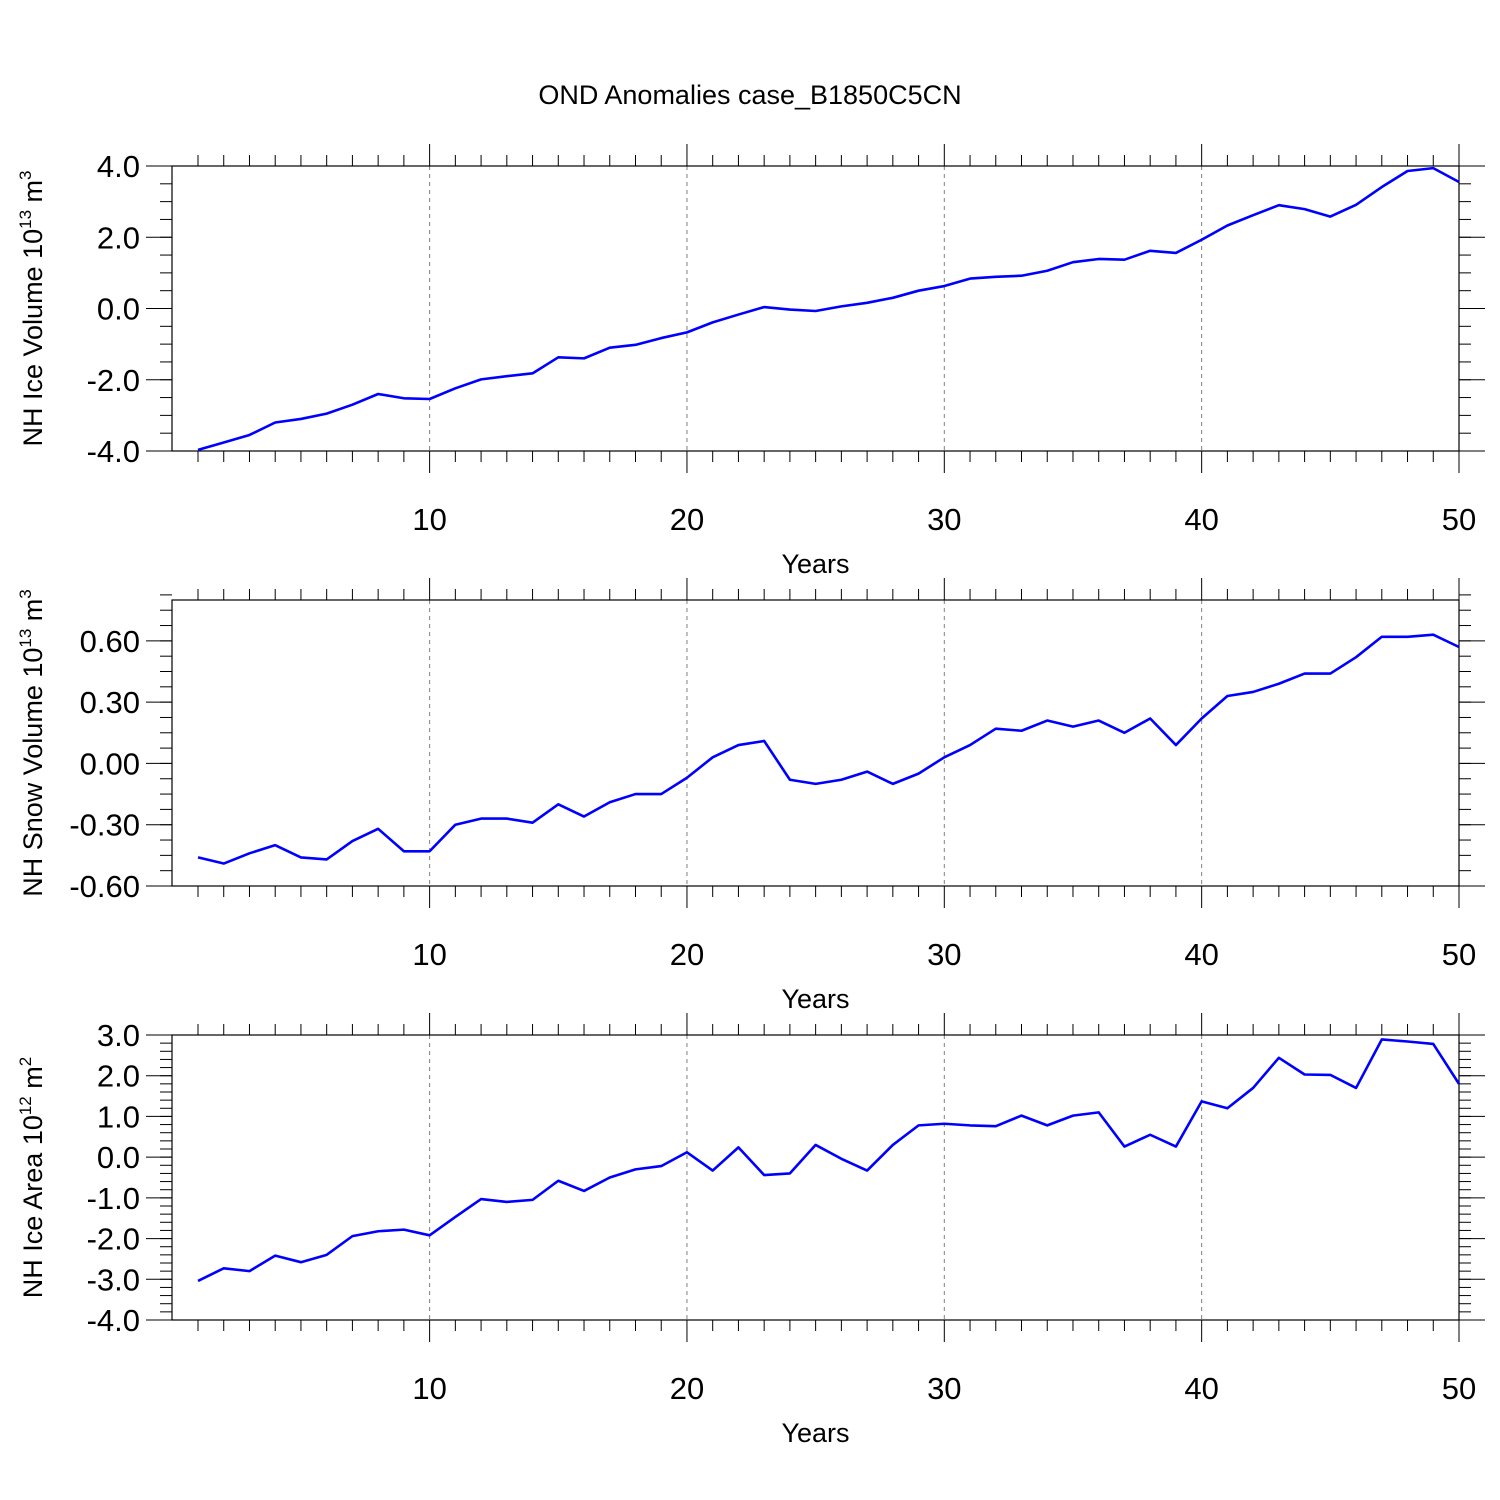 The image size is (1500, 1500). Describe the element at coordinates (110, 641) in the screenshot. I see `y-tick-label: 0.60` at that location.